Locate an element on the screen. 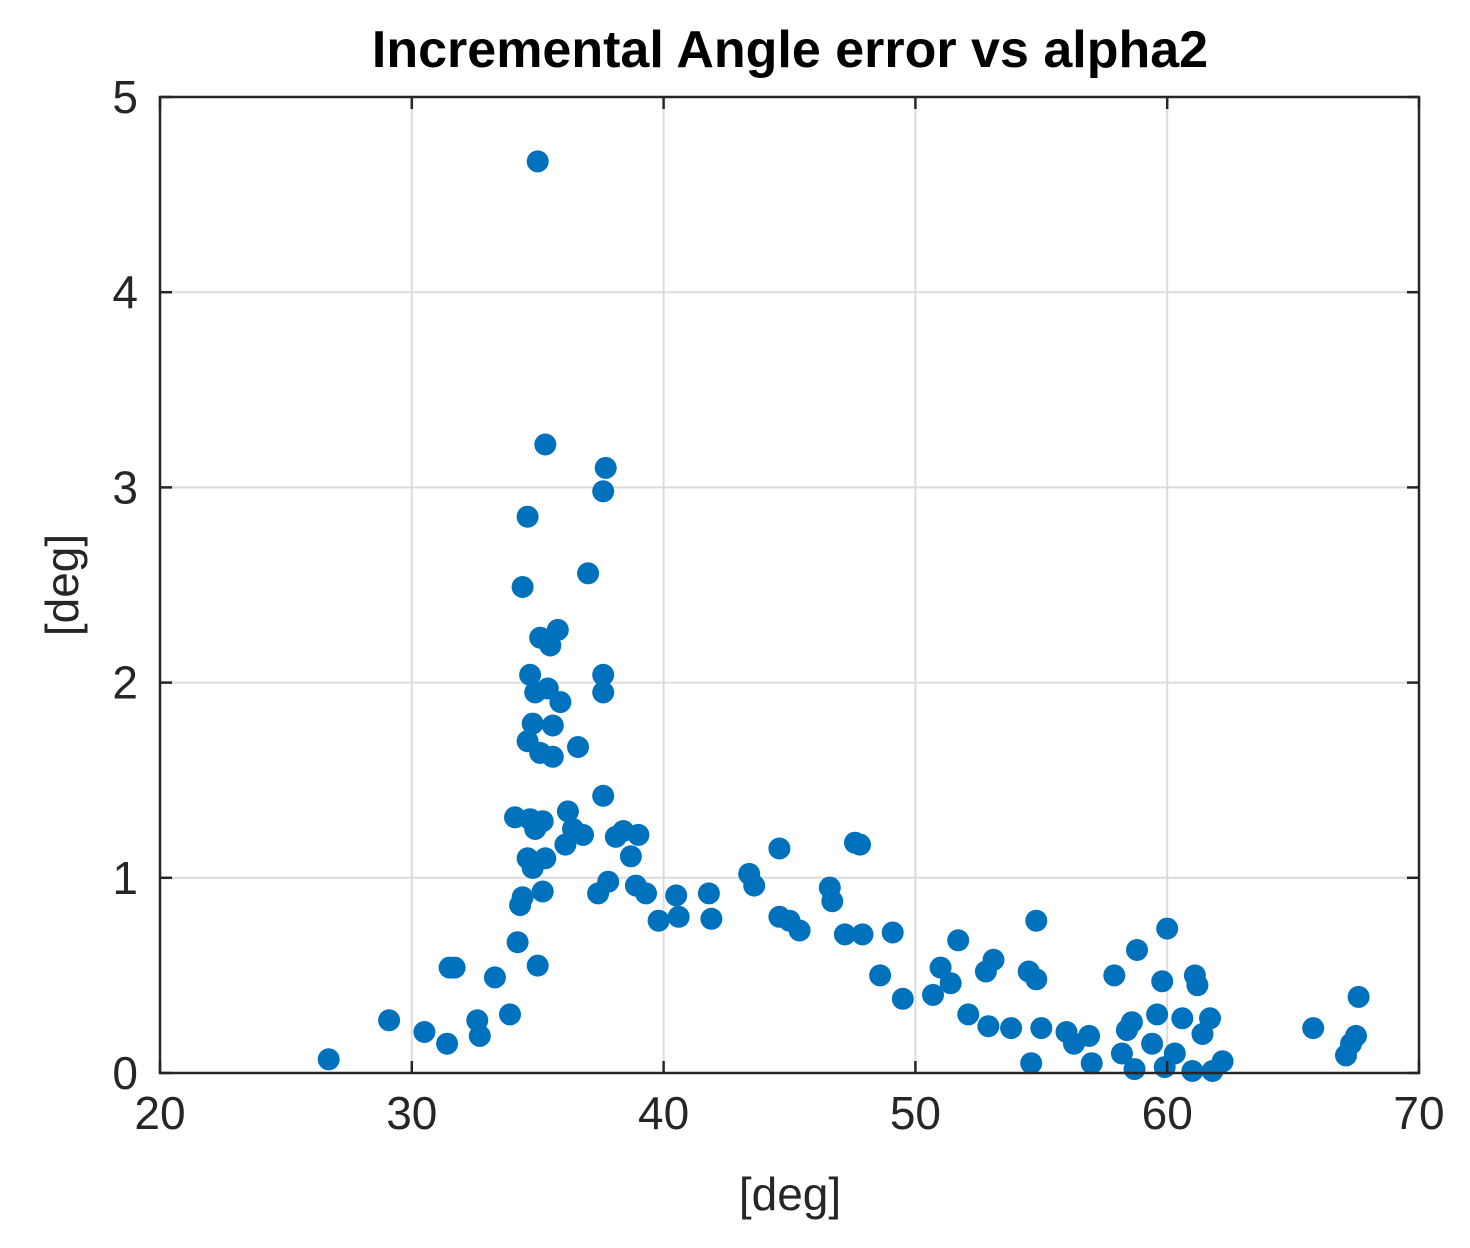 The width and height of the screenshot is (1470, 1248). x-tick-label: 20 is located at coordinates (159, 1113).